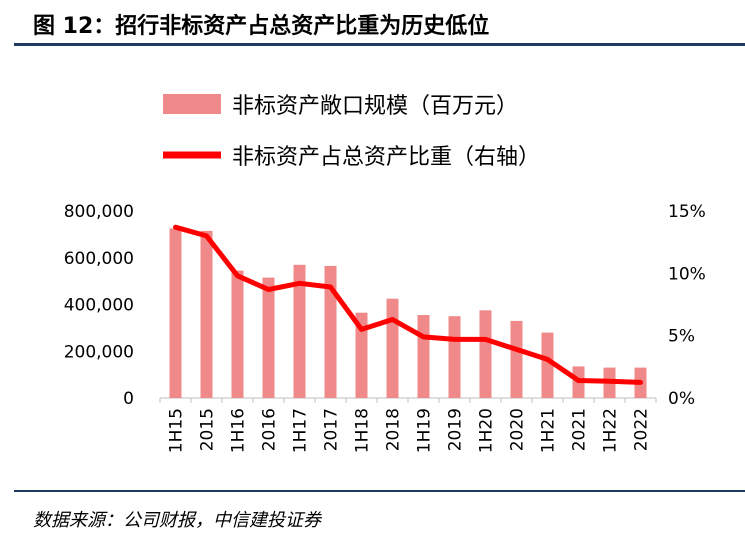 Image resolution: width=745 pixels, height=543 pixels. I want to click on bottom-divider, so click(379, 491).